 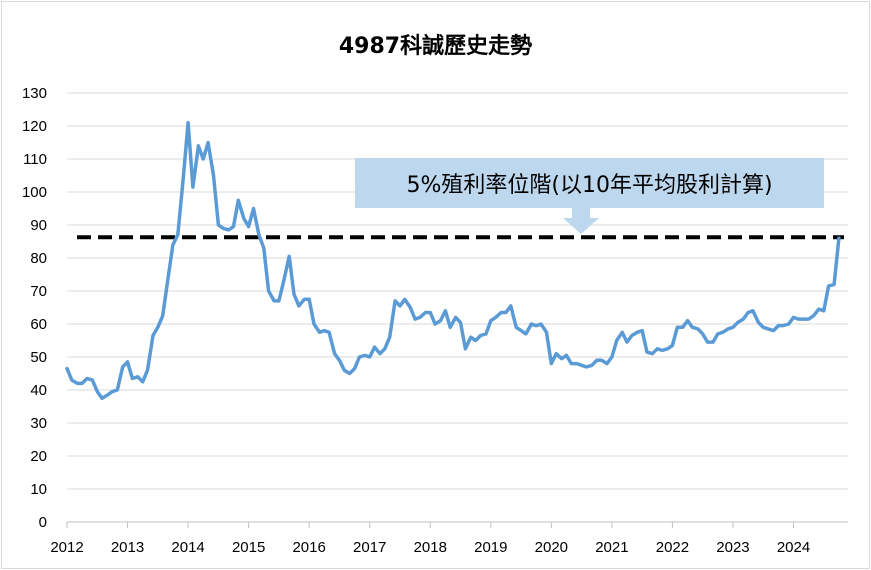 I want to click on x-tick-label: 2019, so click(x=490, y=547).